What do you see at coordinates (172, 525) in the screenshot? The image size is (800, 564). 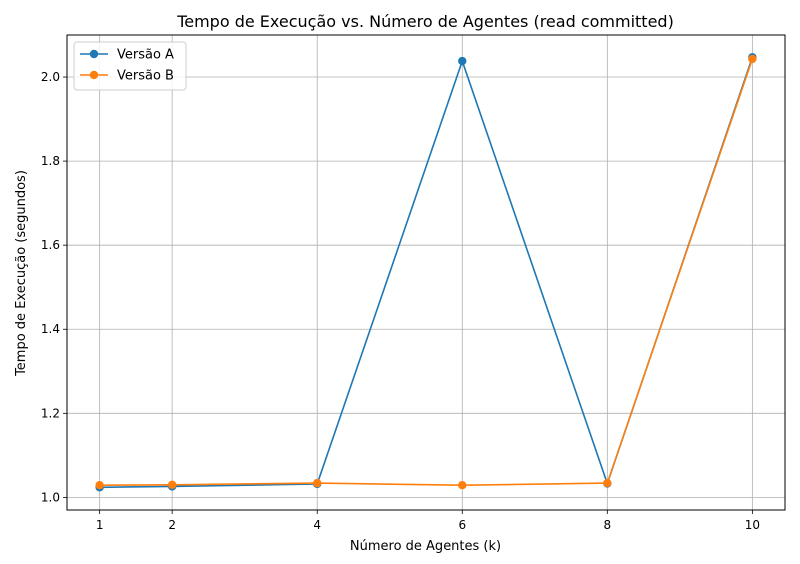 I see `x-tick-label: 2` at bounding box center [172, 525].